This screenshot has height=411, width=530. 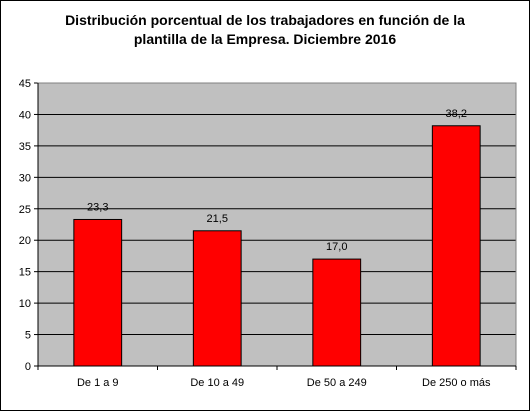 I want to click on y-tick-label: 25, so click(x=25, y=210).